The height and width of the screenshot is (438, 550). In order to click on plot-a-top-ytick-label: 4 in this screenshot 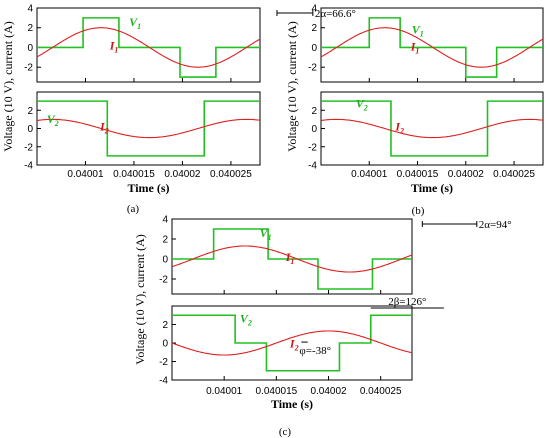, I will do `click(30, 9)`.